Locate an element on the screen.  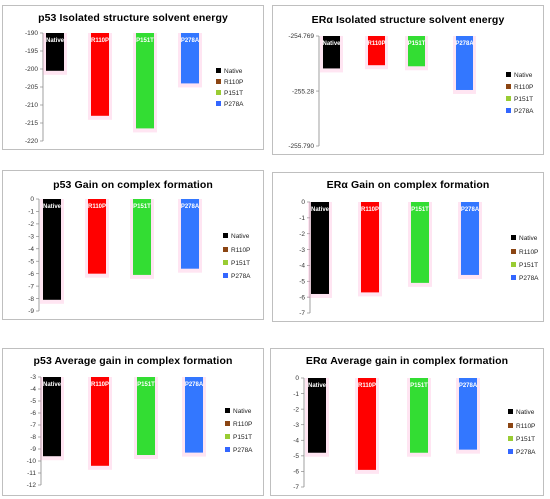
y-tick-label: -7 is located at coordinates (33, 425).